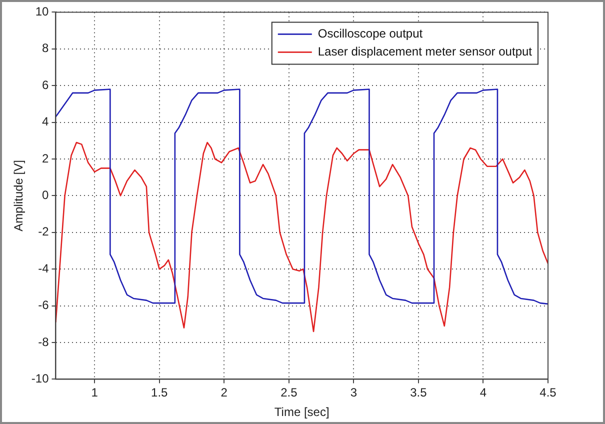  I want to click on x-tick-label: 3.5, so click(419, 393).